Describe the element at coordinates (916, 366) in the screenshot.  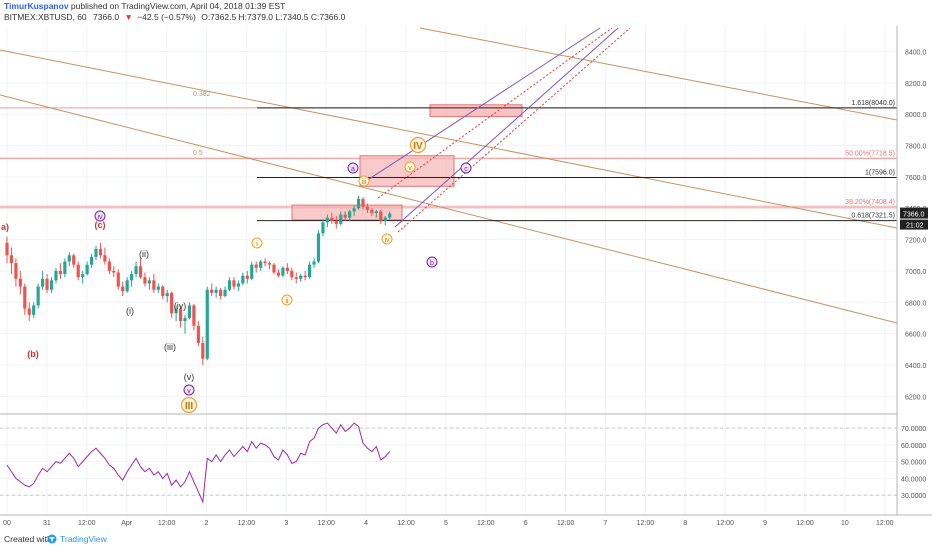
I see `price-tick-label: 6400.0` at that location.